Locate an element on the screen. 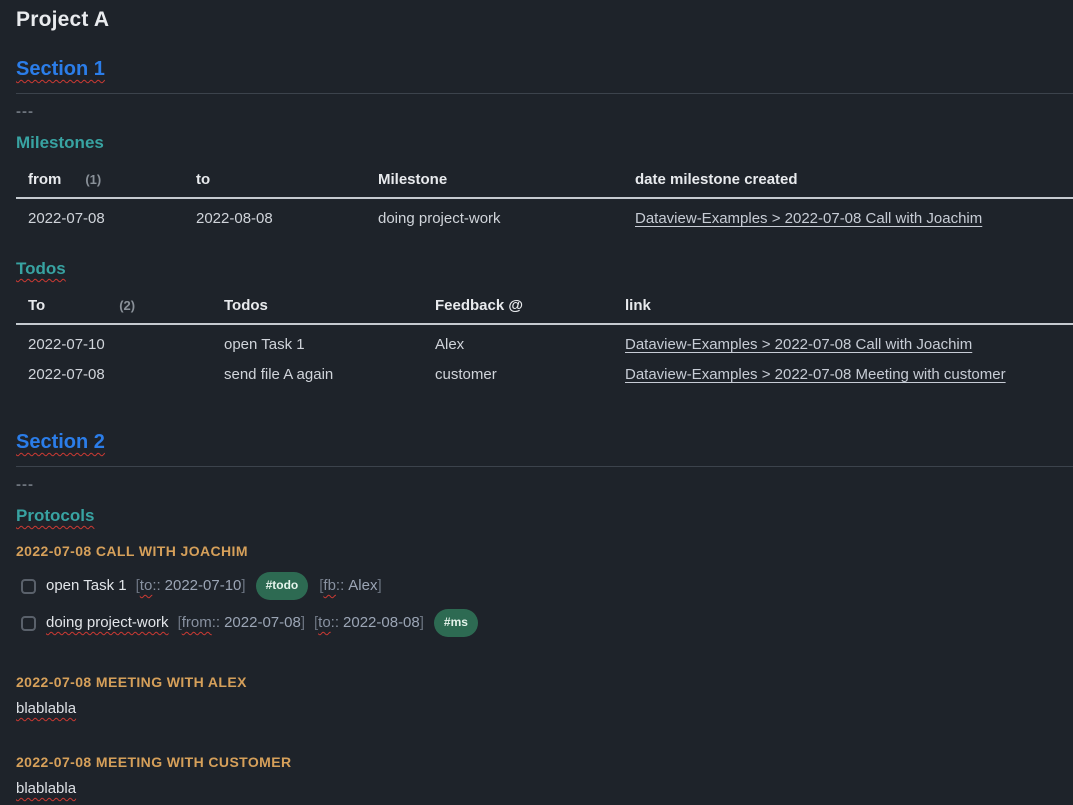 The width and height of the screenshot is (1073, 805). todos-col-todos: Todos is located at coordinates (317, 309).